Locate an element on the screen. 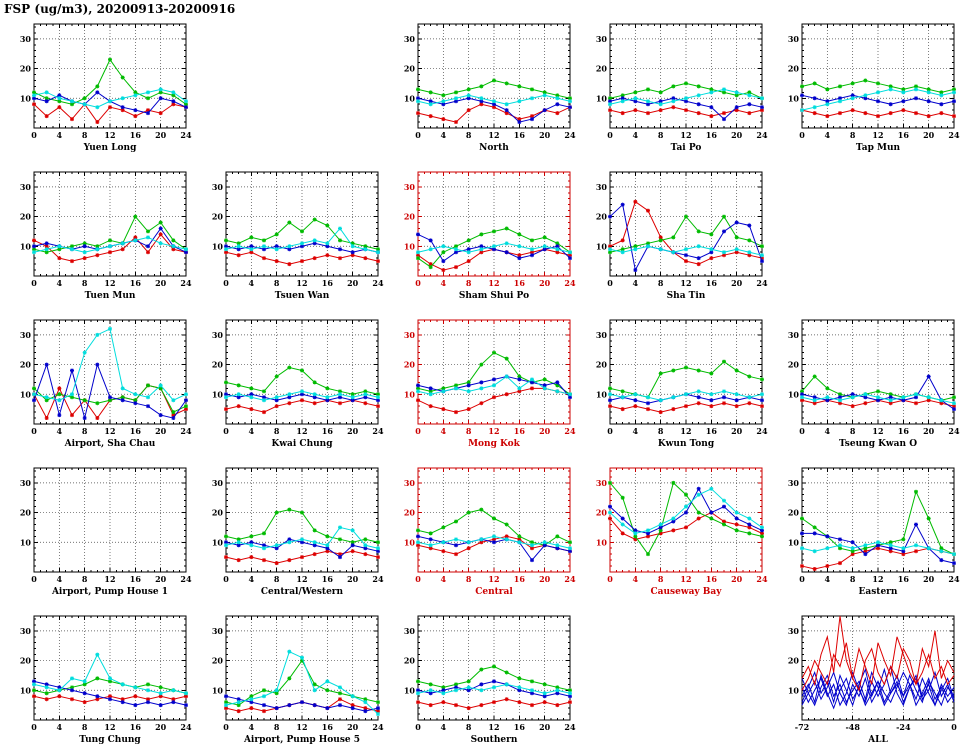  chart-southern: 0 4 8 12 16 20 24 10 20 30 Southern is located at coordinates (490, 680).